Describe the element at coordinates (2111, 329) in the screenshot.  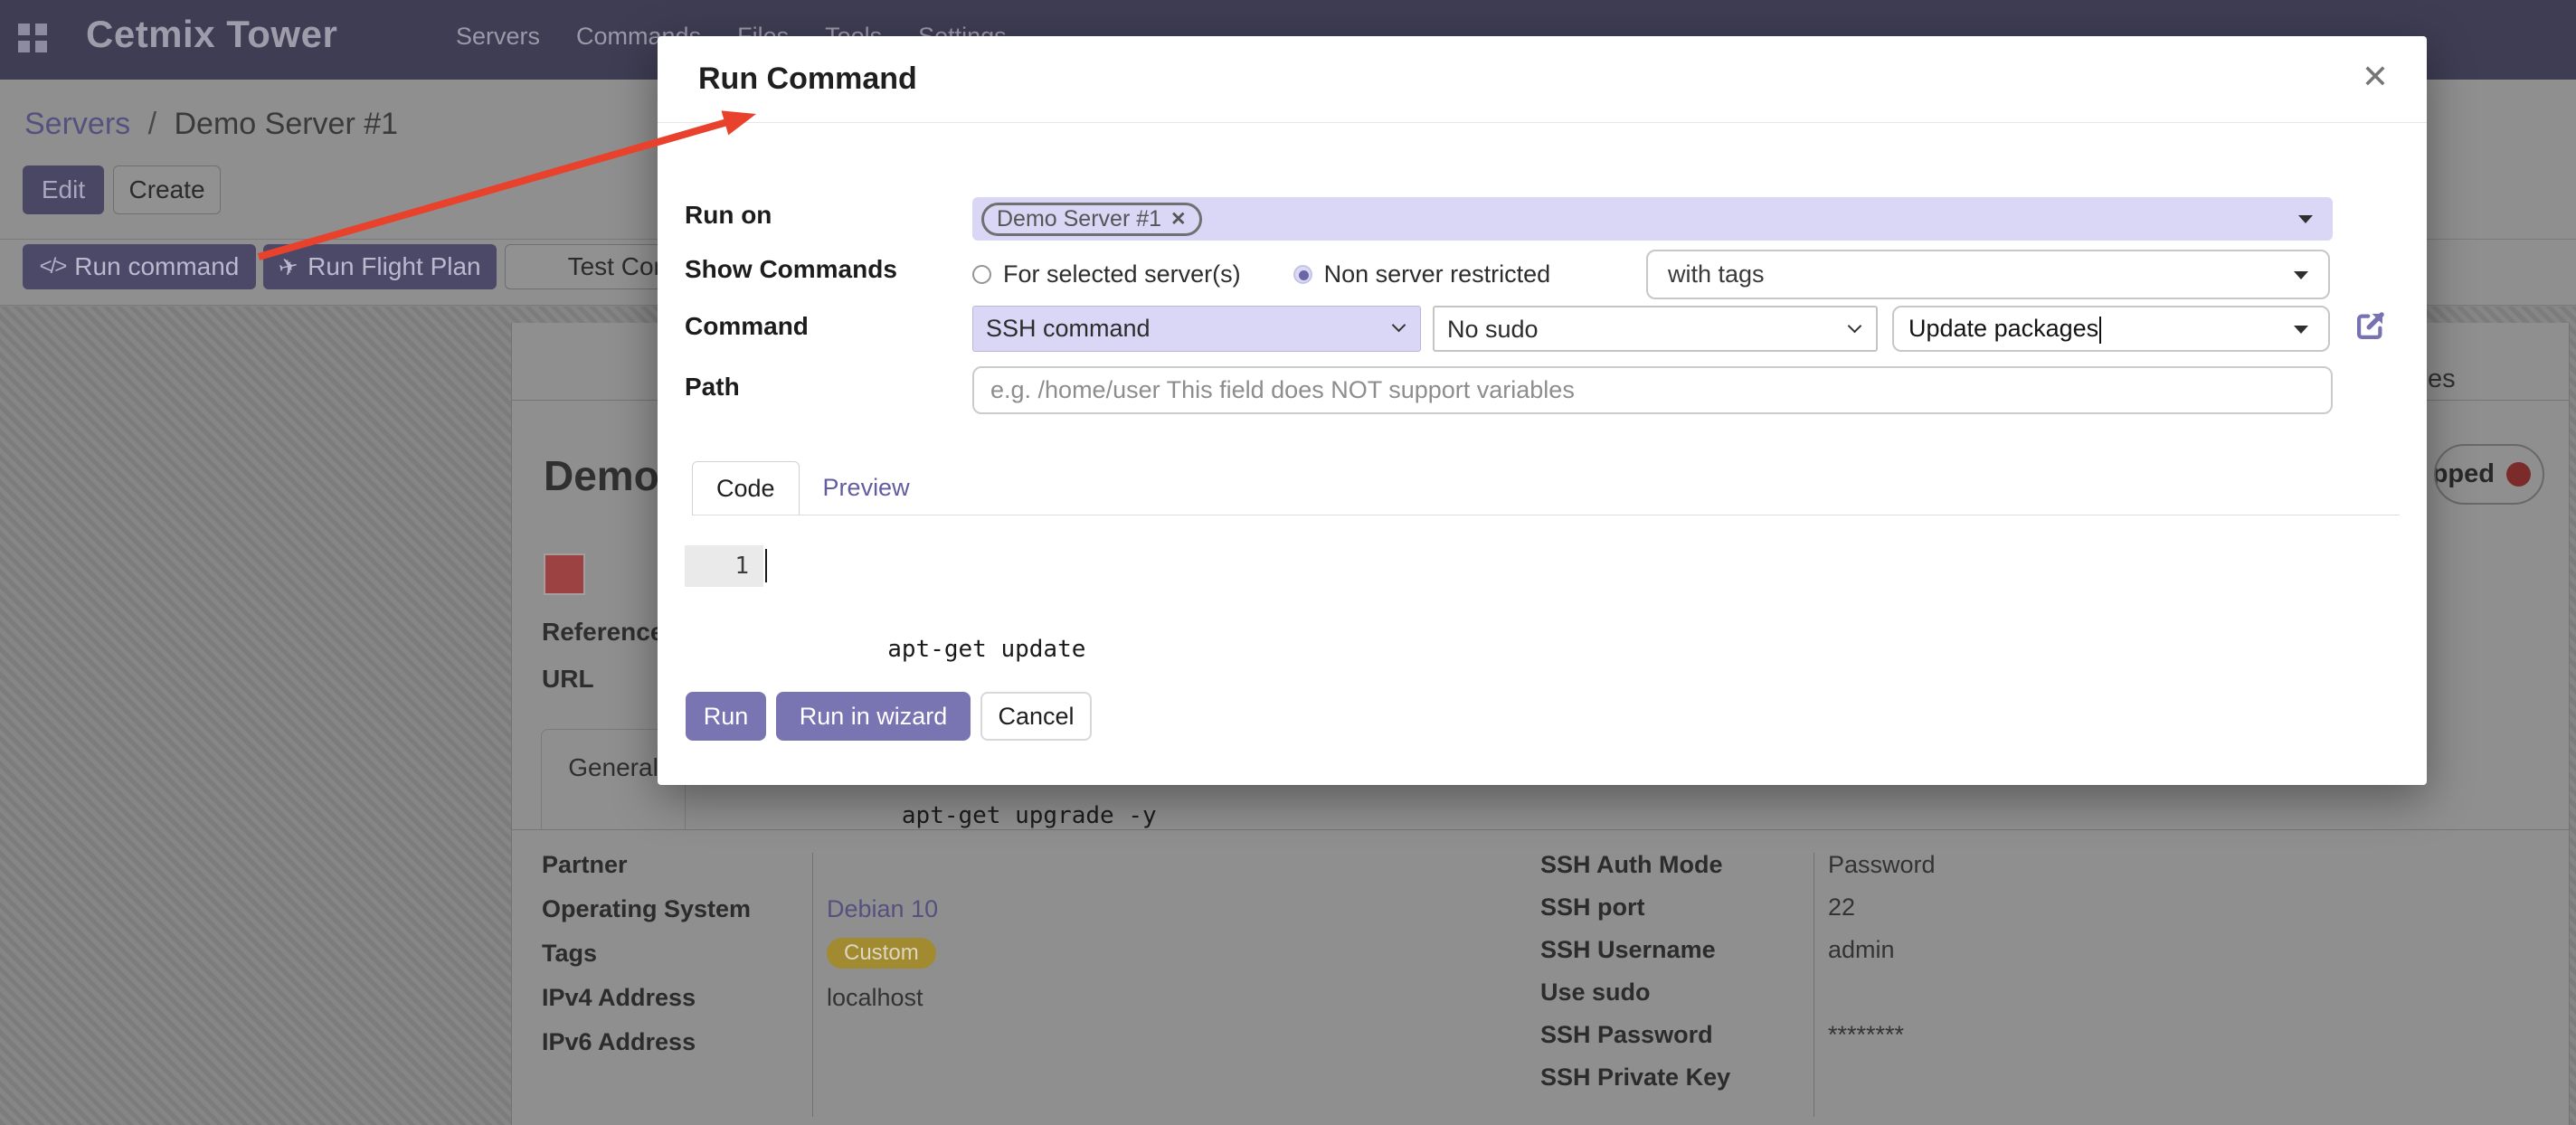
I see `command-combobox: Update packages` at that location.